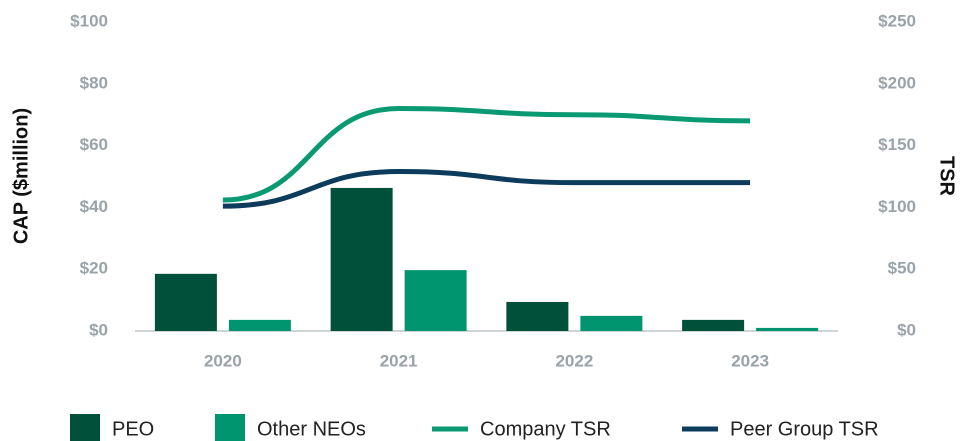 The height and width of the screenshot is (441, 965). Describe the element at coordinates (223, 360) in the screenshot. I see `x-tick-label: 2020` at that location.